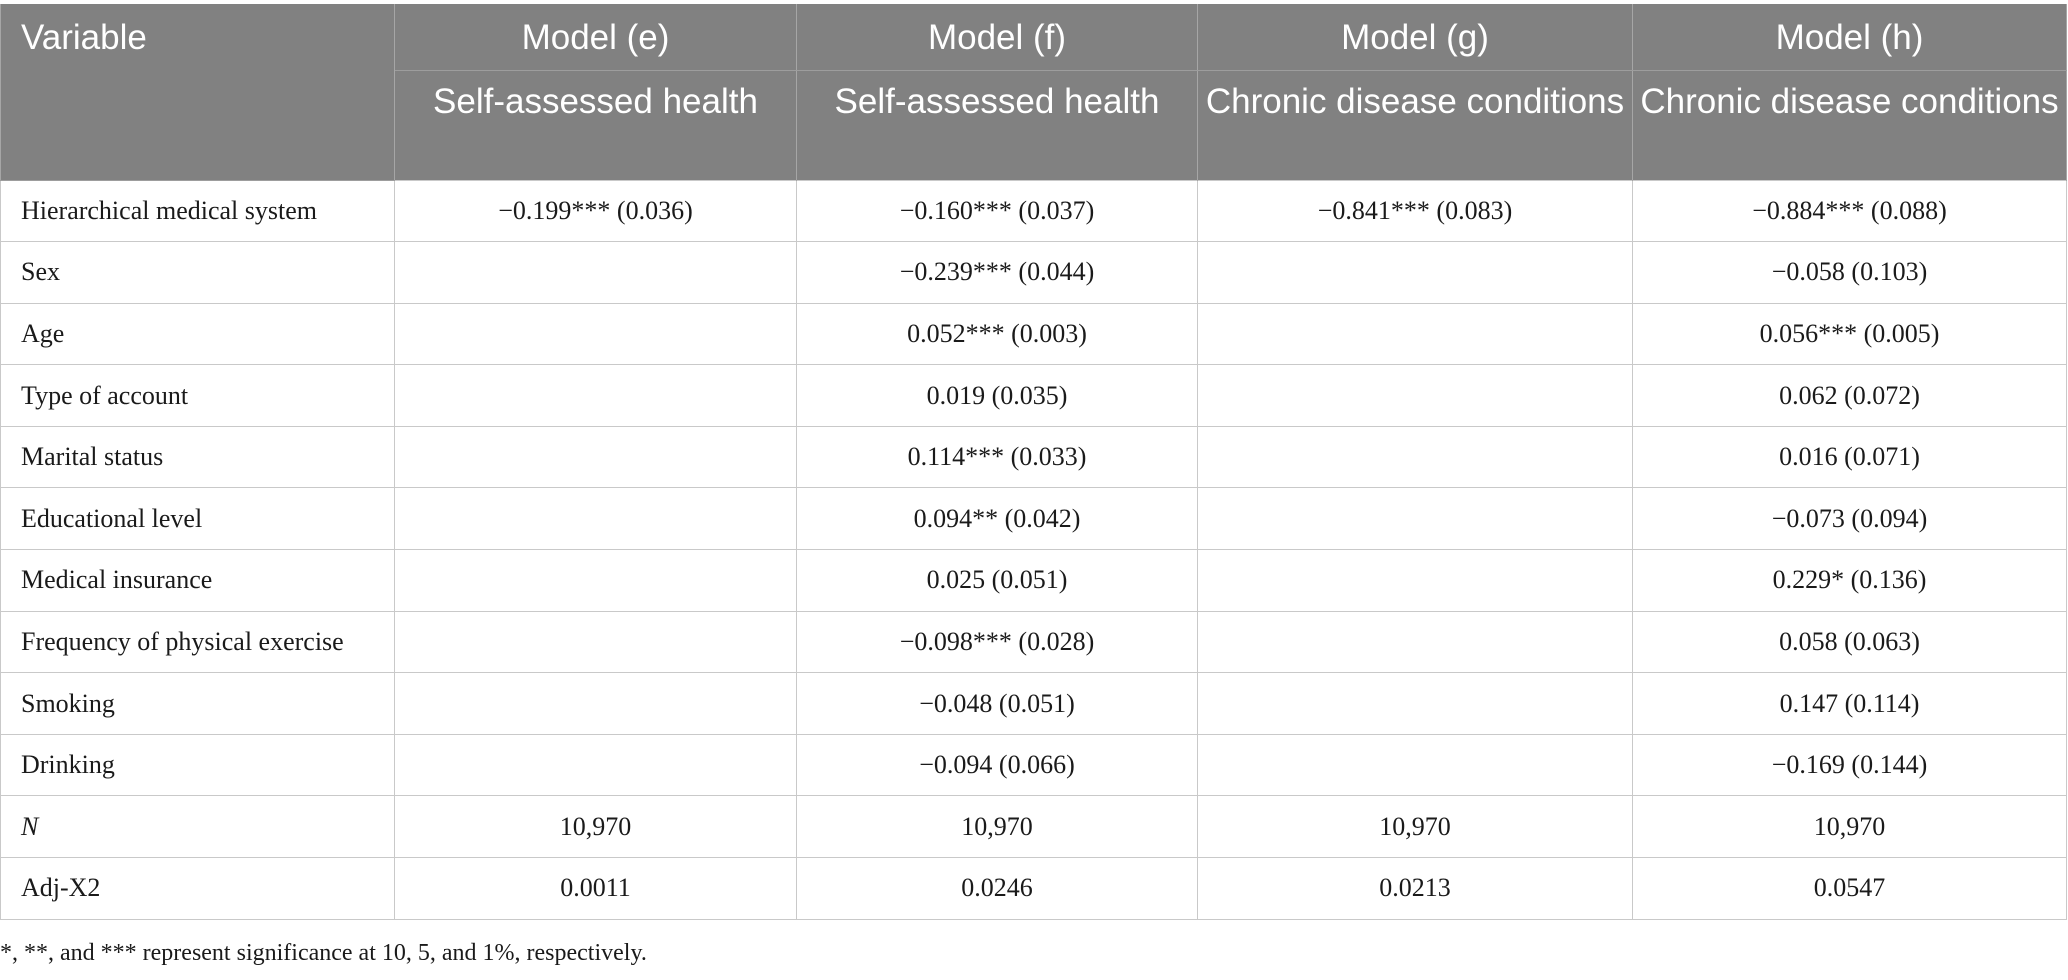  What do you see at coordinates (197, 211) in the screenshot?
I see `variable-name-cell: Hierarchical medical system` at bounding box center [197, 211].